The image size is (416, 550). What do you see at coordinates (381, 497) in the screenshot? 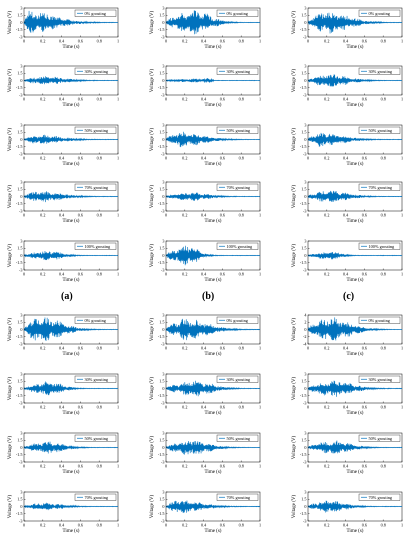
I see `legend-label: 70% grouting` at bounding box center [381, 497].